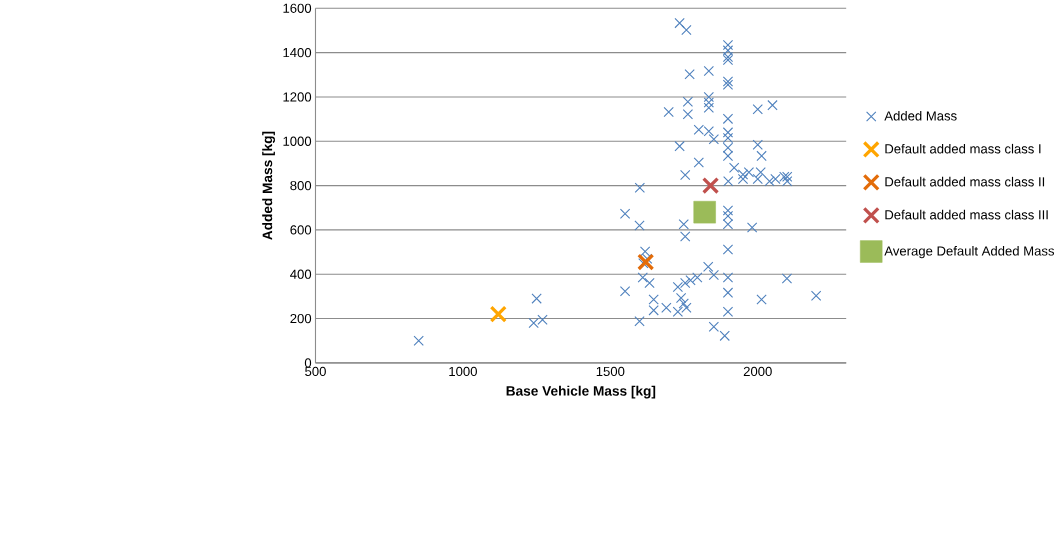 The image size is (1060, 545). I want to click on y-tick-label: 1200, so click(297, 97).